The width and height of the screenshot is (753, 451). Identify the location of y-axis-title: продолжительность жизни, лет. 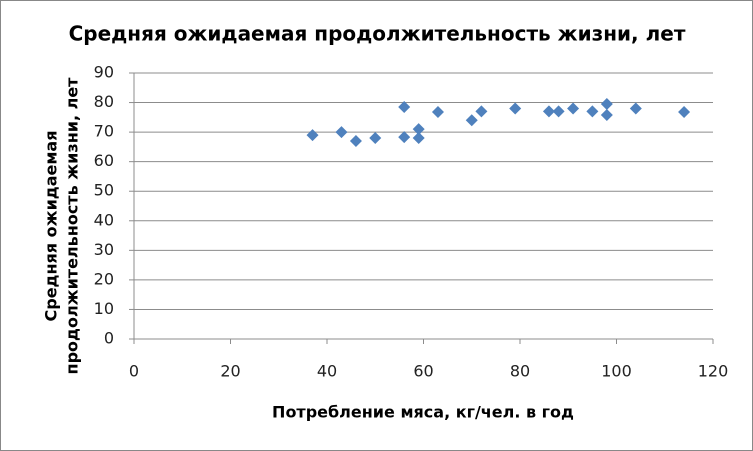
(72, 226).